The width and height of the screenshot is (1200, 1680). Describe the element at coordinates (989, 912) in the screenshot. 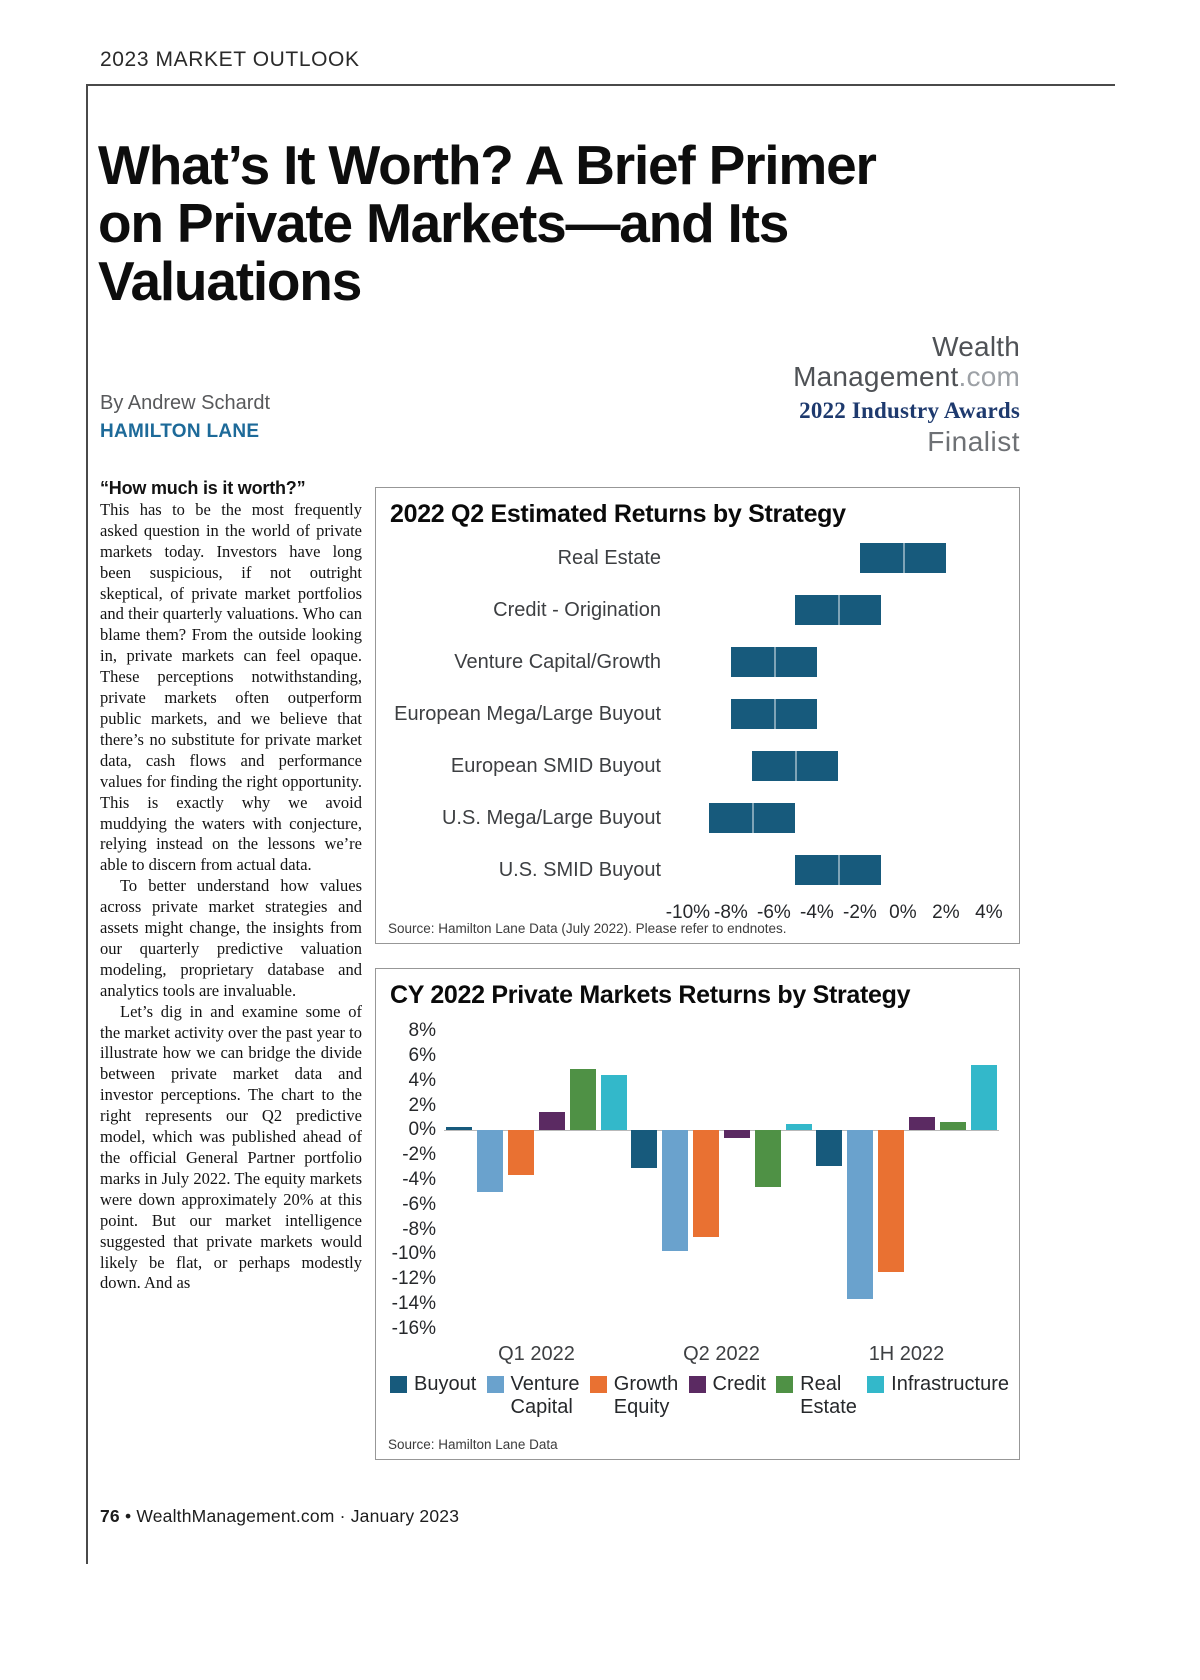

I see `q2-x-tick-label: 4%` at that location.